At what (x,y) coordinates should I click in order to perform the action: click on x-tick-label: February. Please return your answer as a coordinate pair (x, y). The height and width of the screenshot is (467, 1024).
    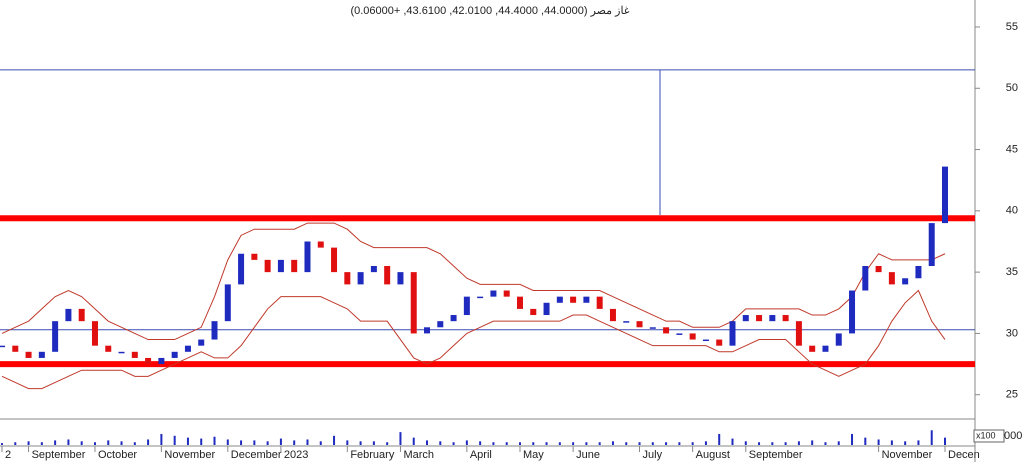
    Looking at the image, I should click on (372, 455).